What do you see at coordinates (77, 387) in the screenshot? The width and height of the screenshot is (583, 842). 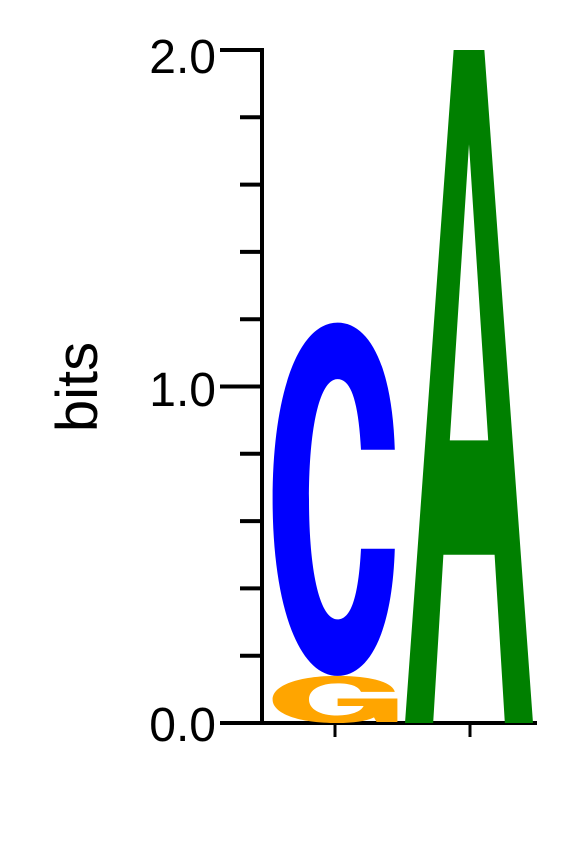 I see `y-axis-label: bits` at bounding box center [77, 387].